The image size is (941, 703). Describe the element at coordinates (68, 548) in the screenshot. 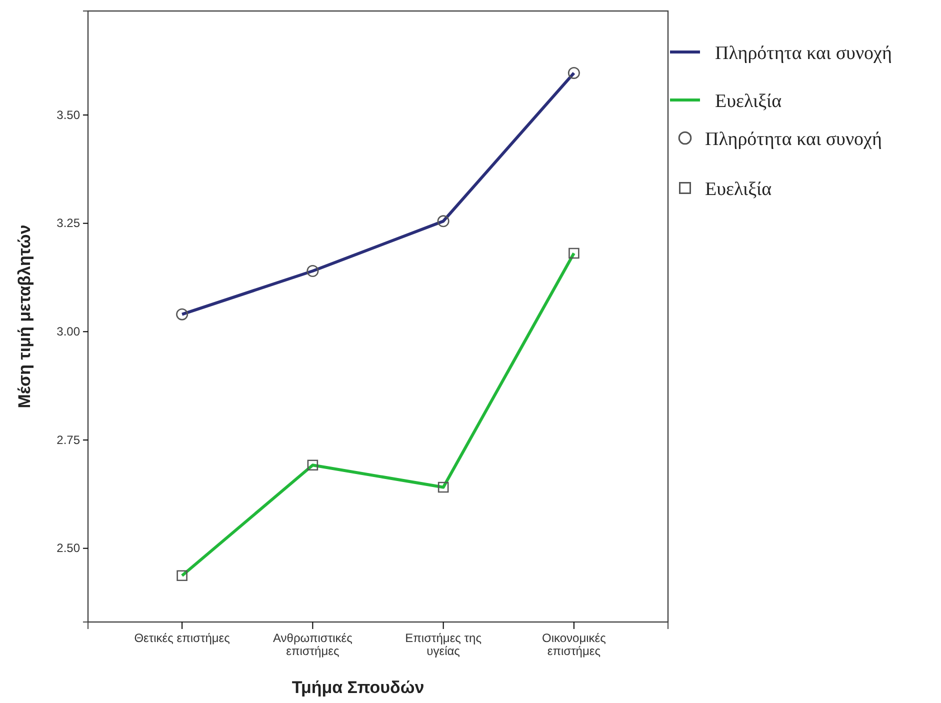

I see `y-tick-label: 2.50` at that location.